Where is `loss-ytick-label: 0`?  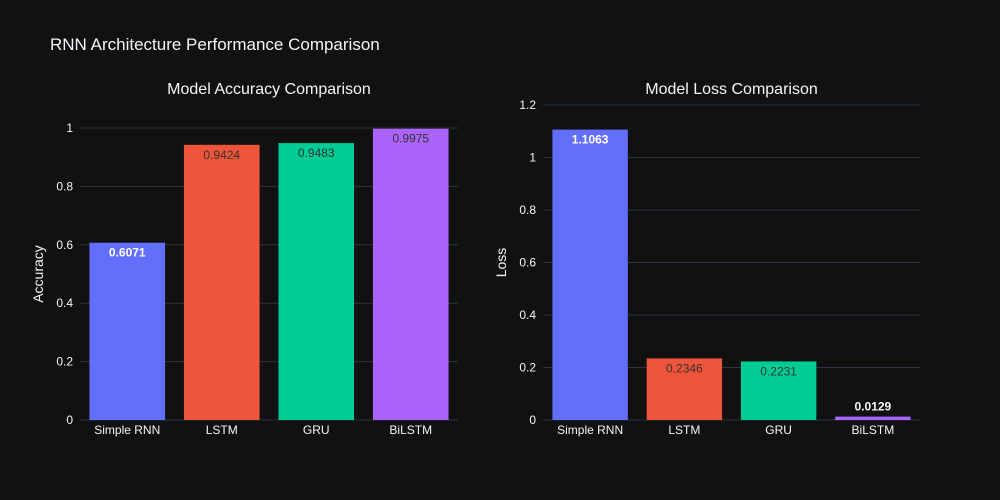
loss-ytick-label: 0 is located at coordinates (532, 420).